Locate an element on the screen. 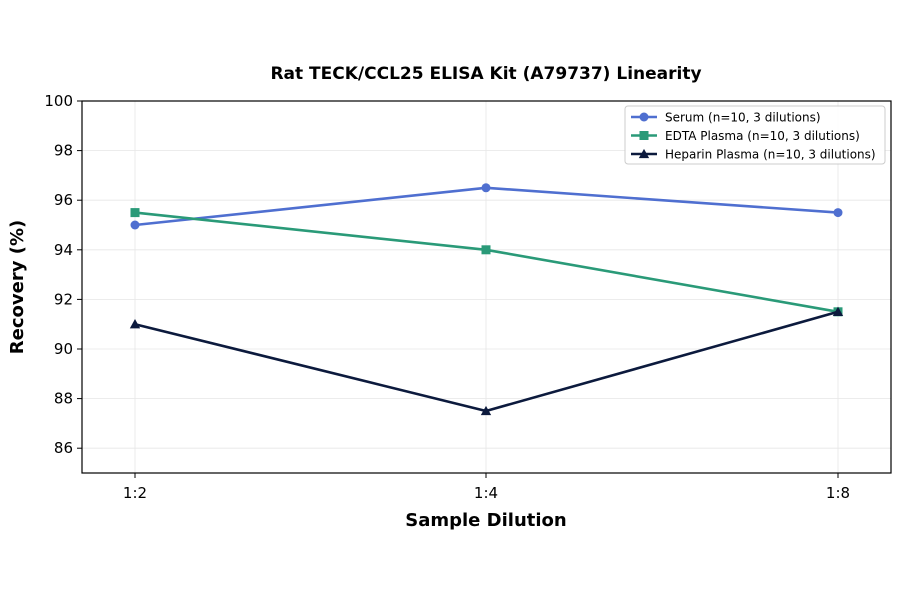  legend-marker-square is located at coordinates (644, 135).